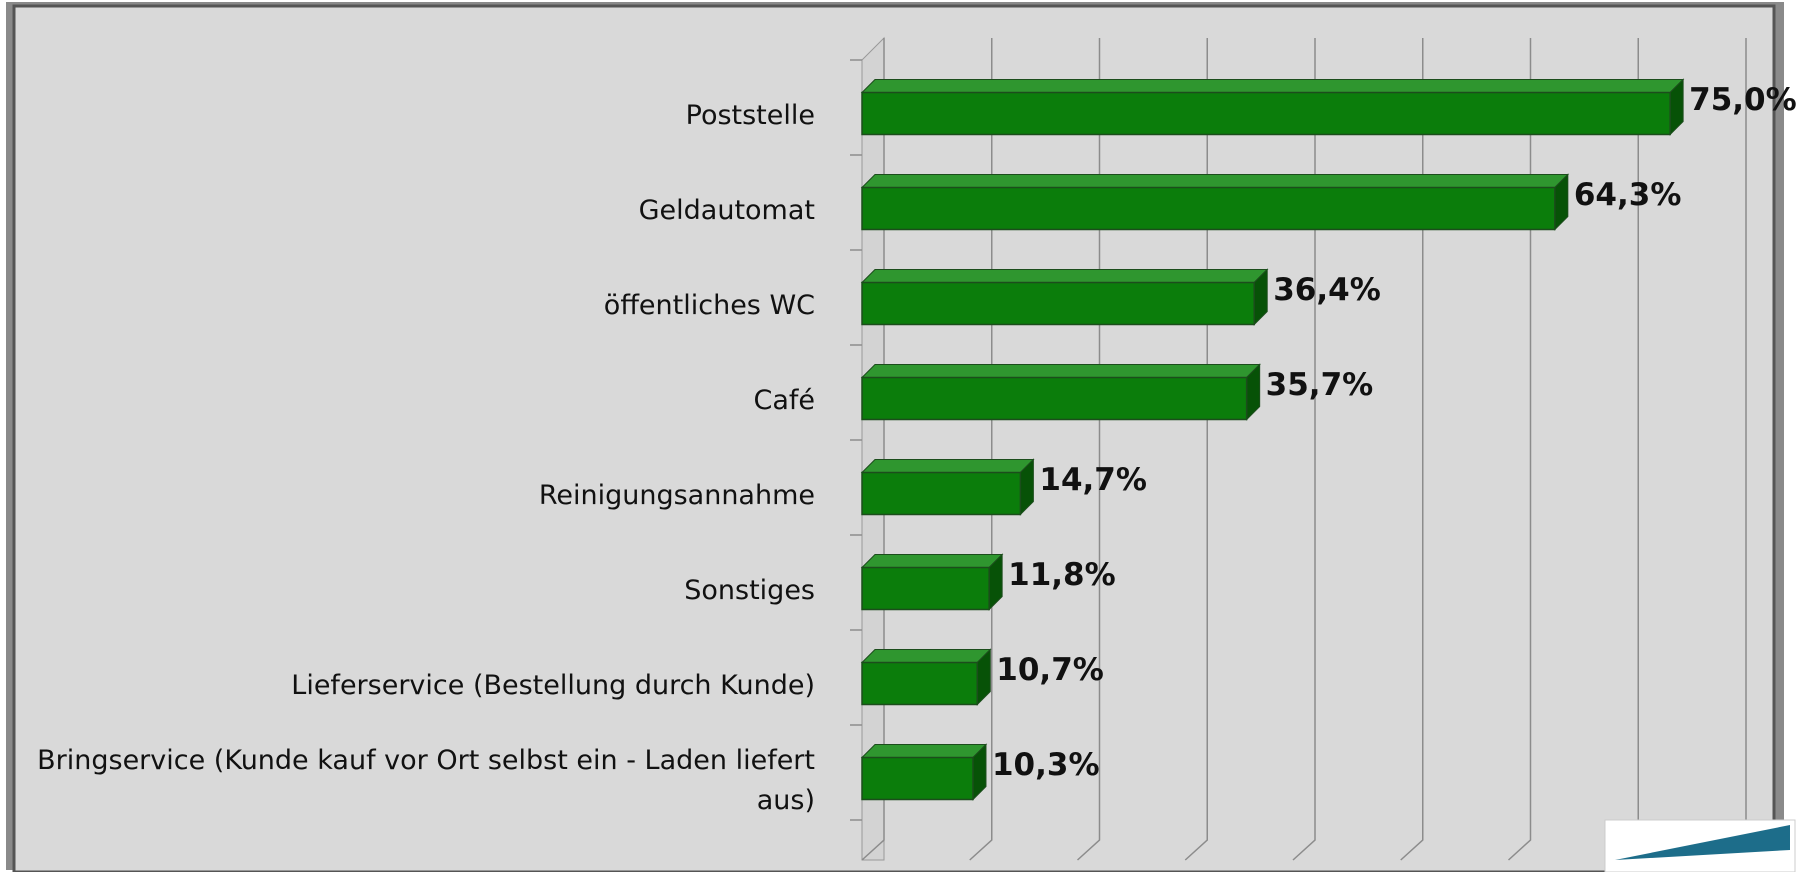 The image size is (1806, 872). Describe the element at coordinates (784, 400) in the screenshot. I see `category-label: Café` at that location.